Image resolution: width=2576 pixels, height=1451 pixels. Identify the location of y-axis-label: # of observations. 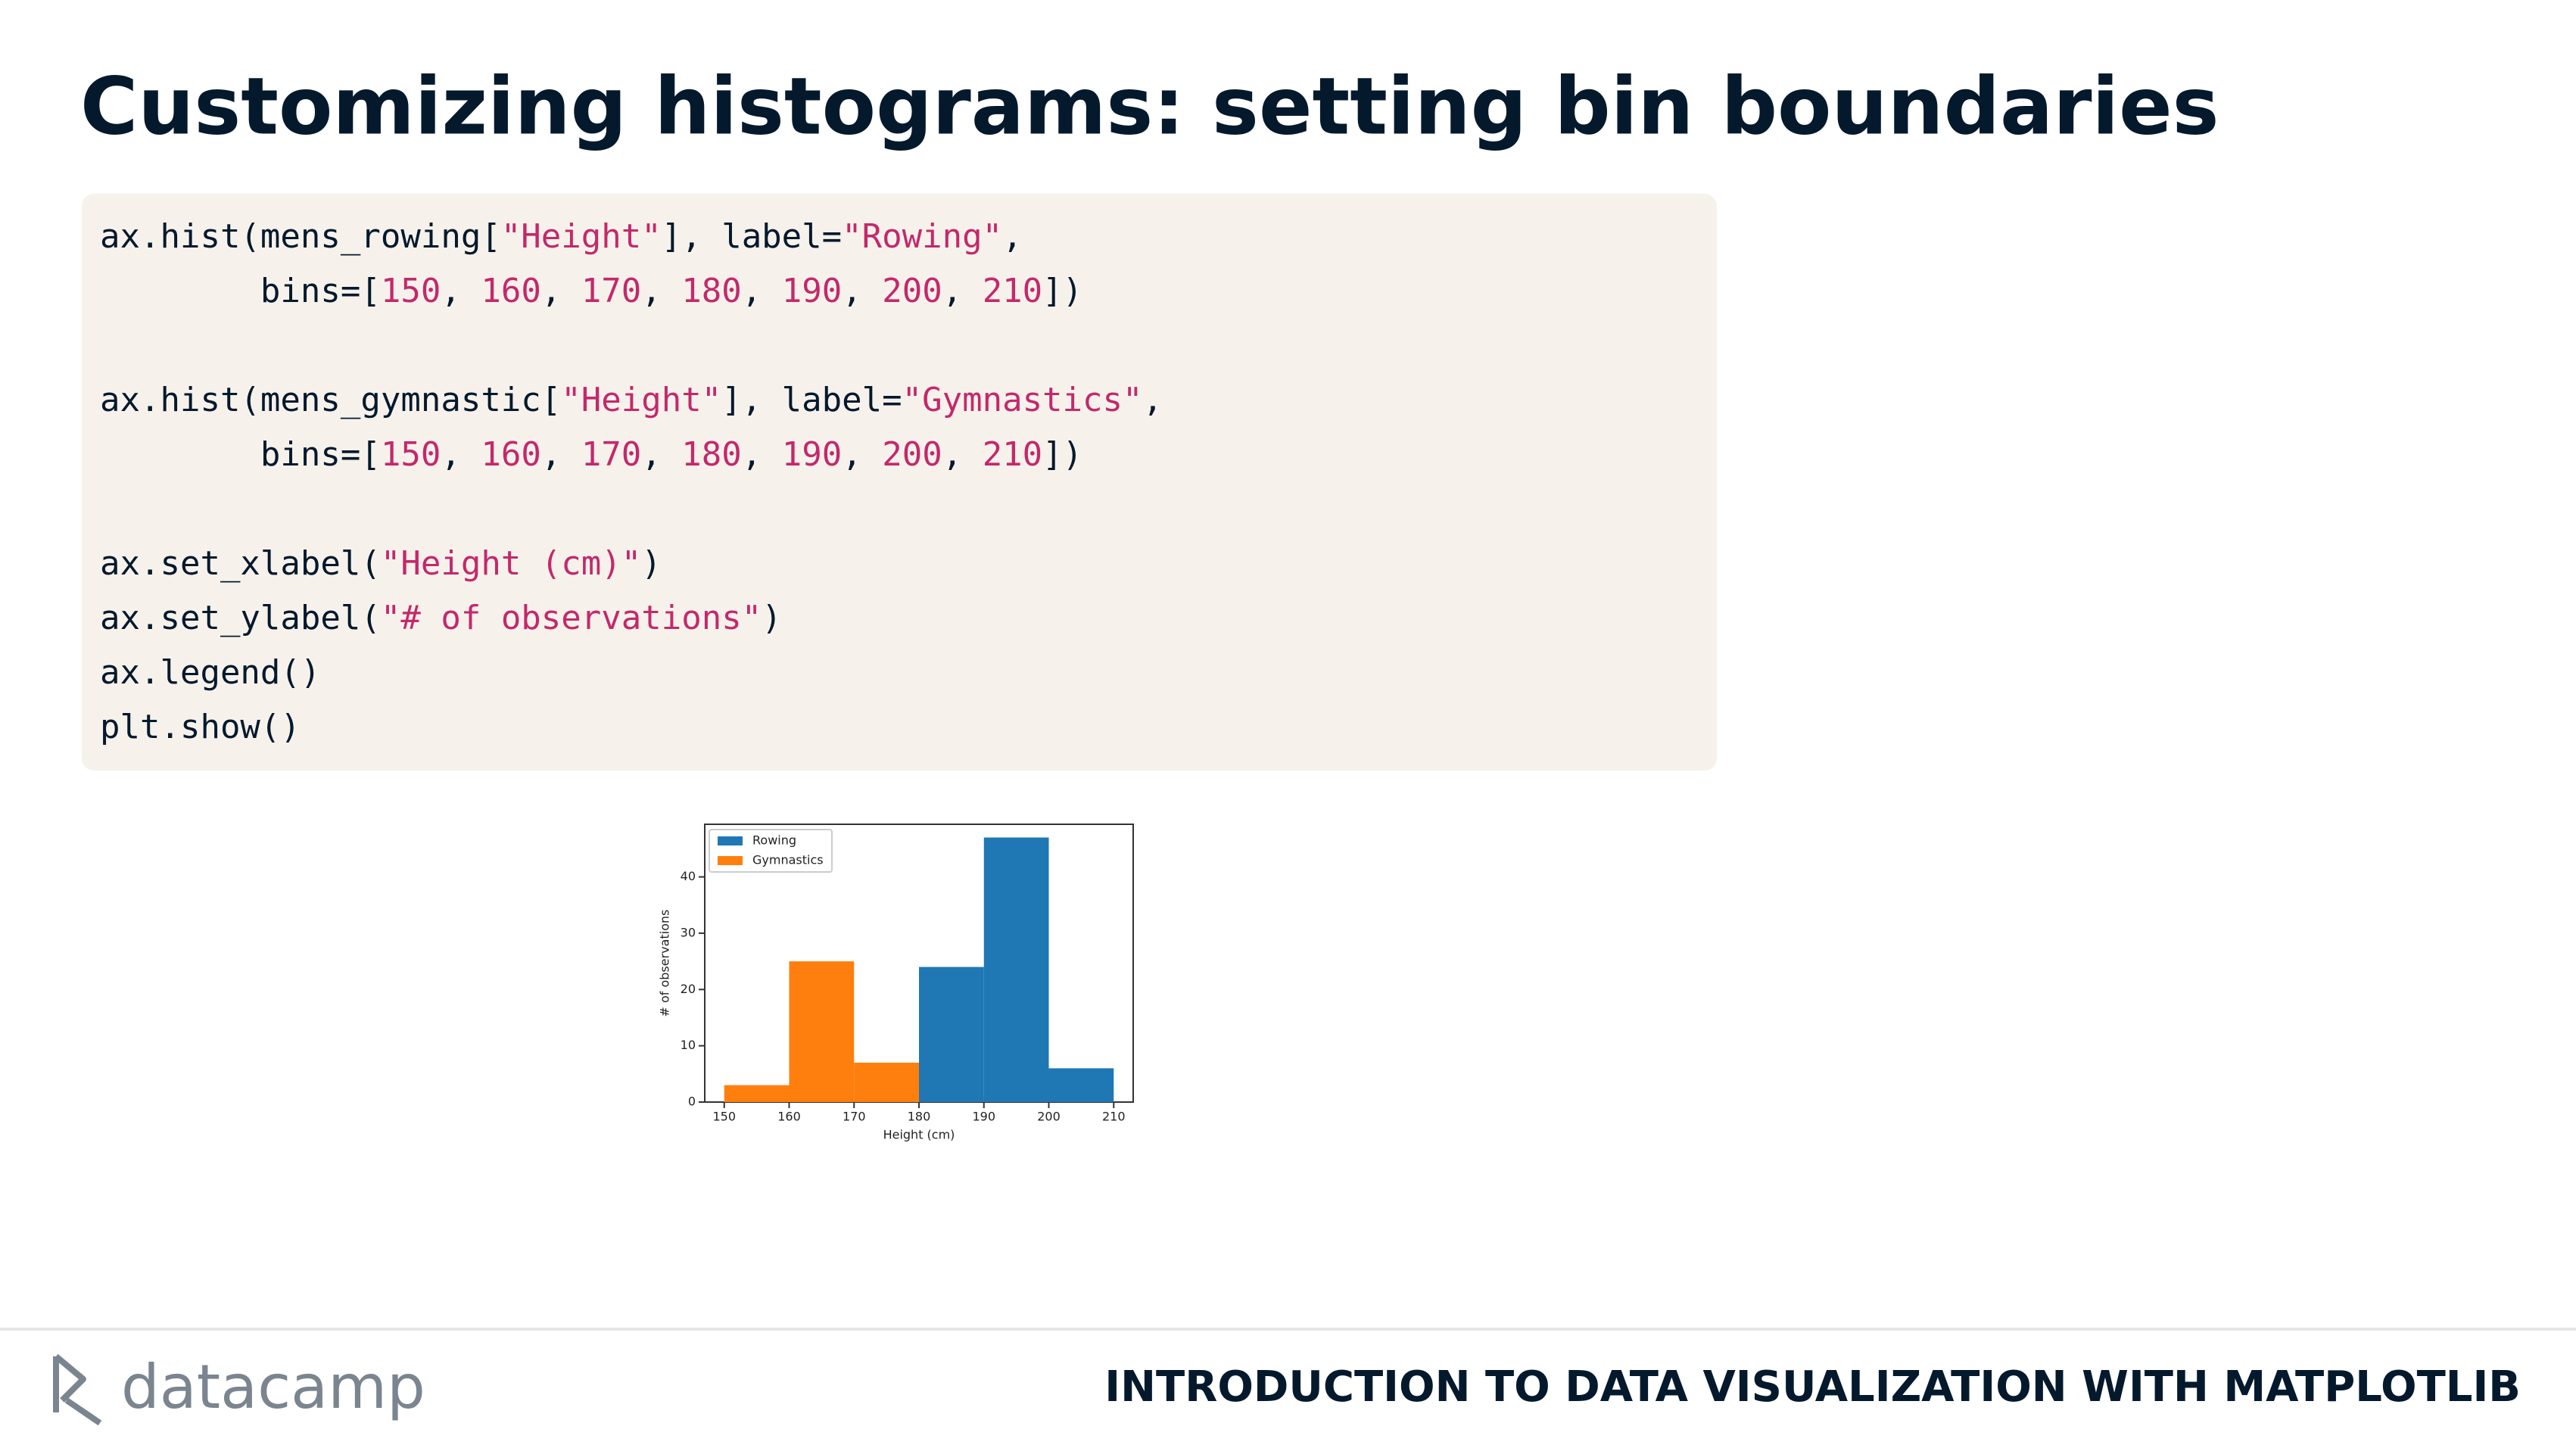
(665, 964).